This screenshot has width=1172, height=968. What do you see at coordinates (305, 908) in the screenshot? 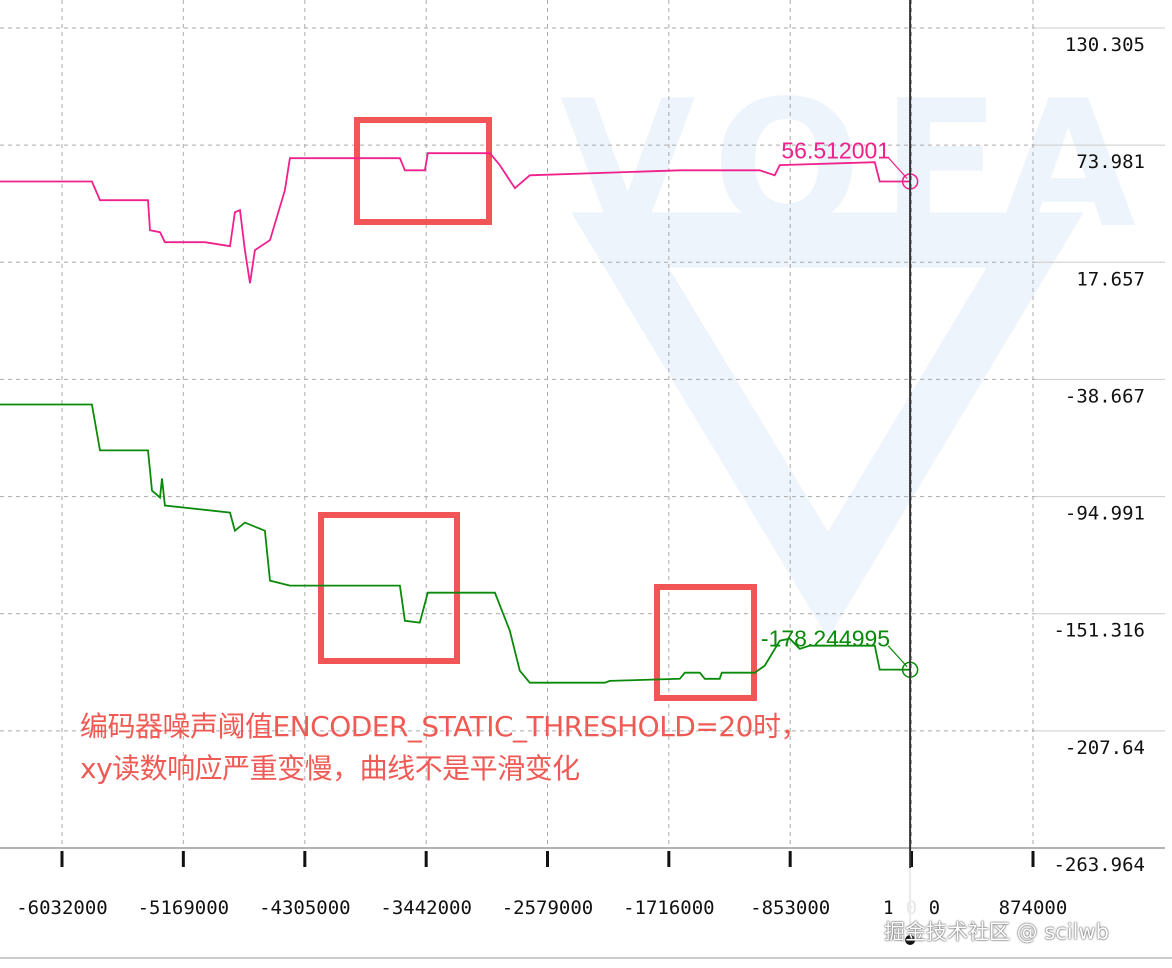
I see `x-tick-label: -4305000` at bounding box center [305, 908].